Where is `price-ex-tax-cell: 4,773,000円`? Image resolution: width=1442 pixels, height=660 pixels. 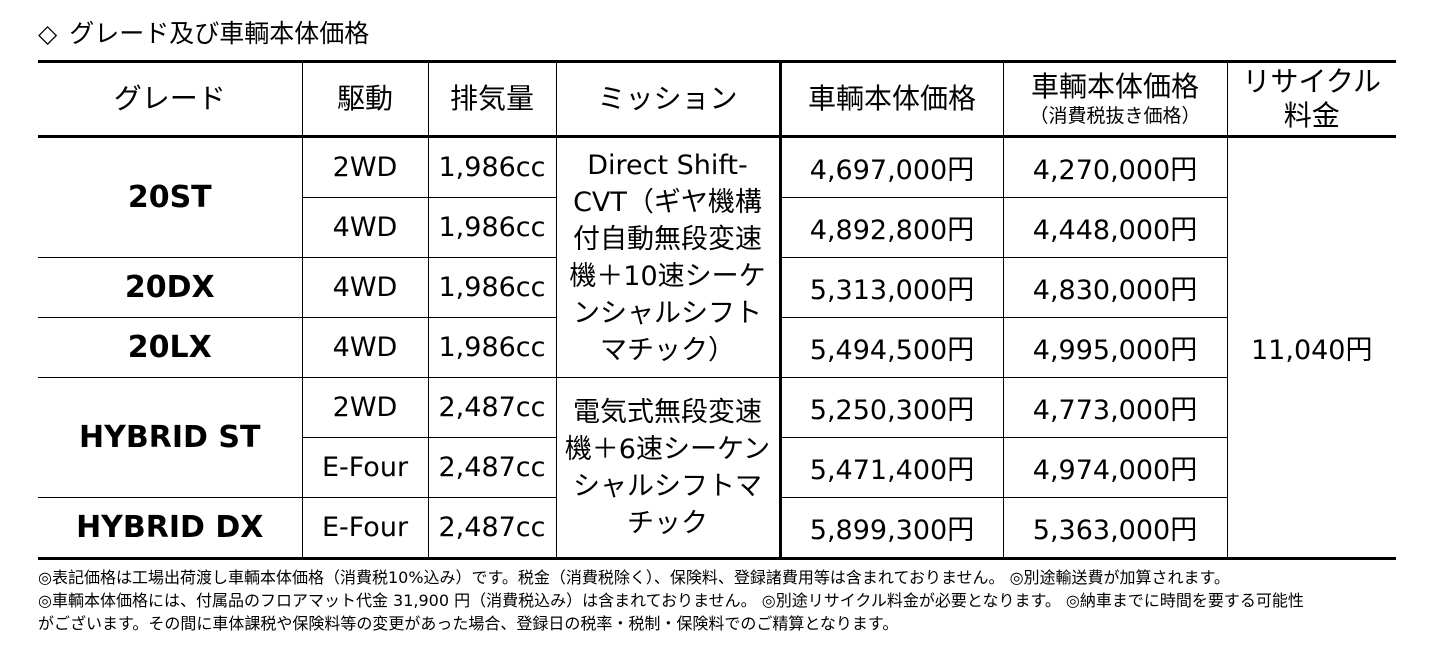 price-ex-tax-cell: 4,773,000円 is located at coordinates (1114, 407).